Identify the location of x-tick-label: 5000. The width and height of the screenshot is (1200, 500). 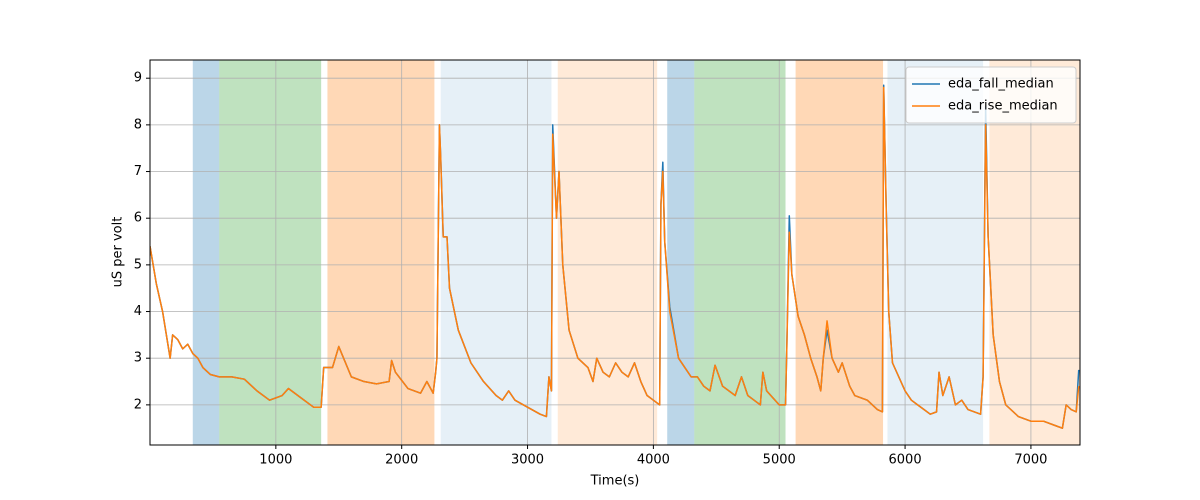
(779, 460).